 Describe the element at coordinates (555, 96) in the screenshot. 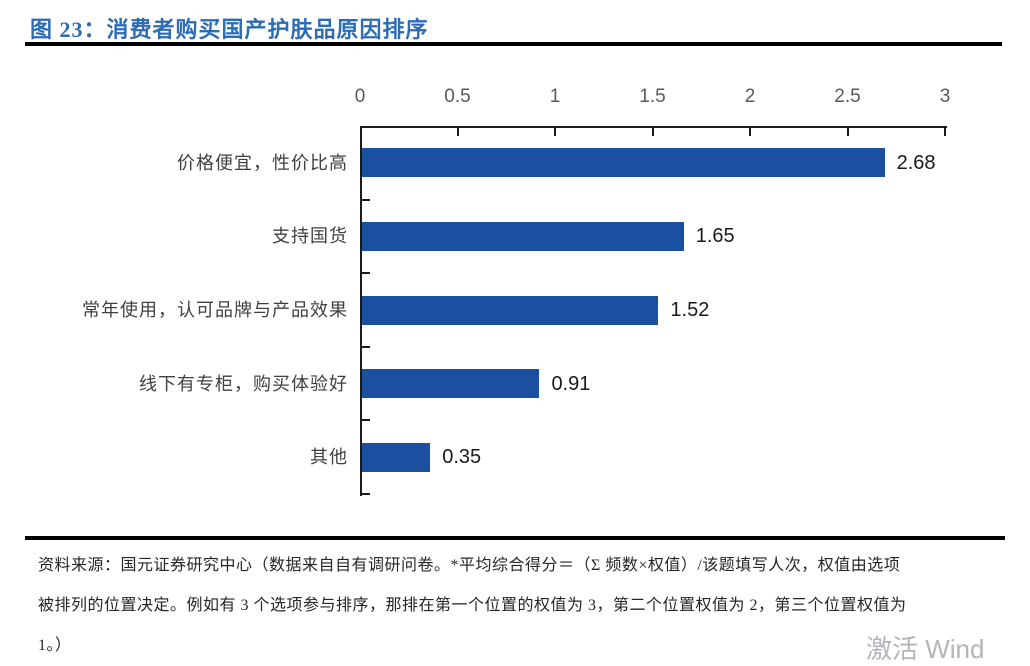

I see `x-axis-tick-label: 1` at that location.